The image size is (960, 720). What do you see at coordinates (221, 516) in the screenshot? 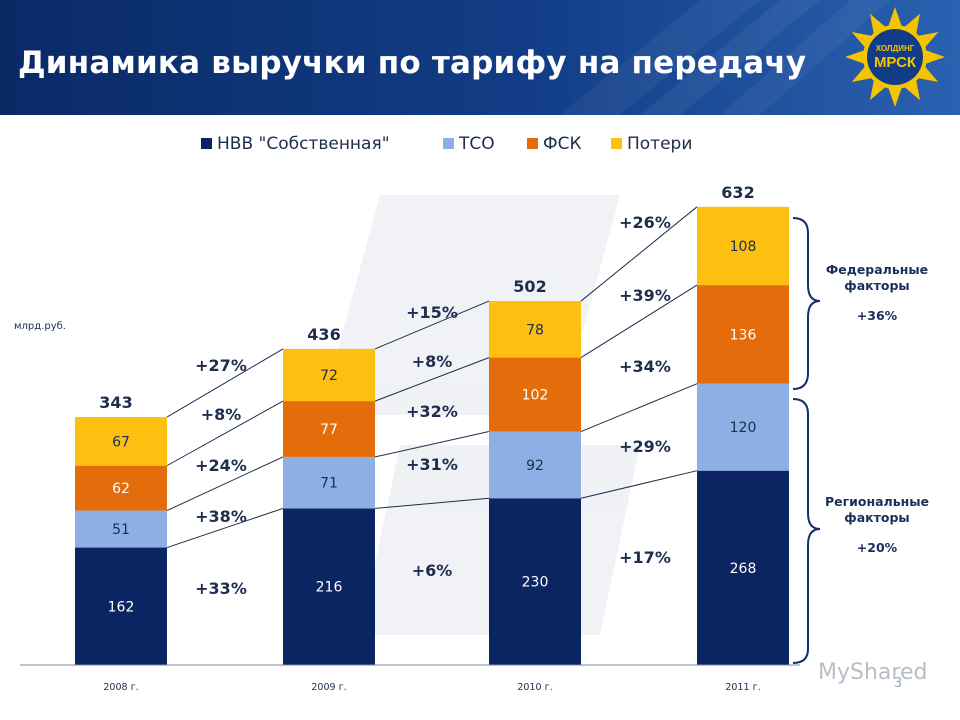
I see `growth-series-label: +38%` at bounding box center [221, 516].